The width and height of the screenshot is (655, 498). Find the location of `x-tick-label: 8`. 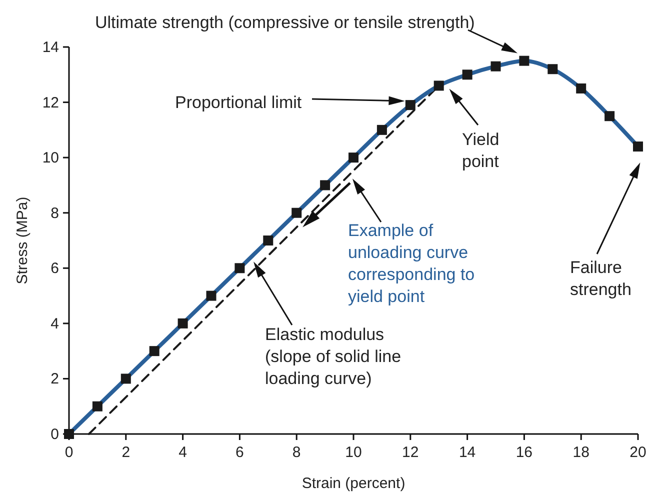

x-tick-label: 8 is located at coordinates (296, 452).